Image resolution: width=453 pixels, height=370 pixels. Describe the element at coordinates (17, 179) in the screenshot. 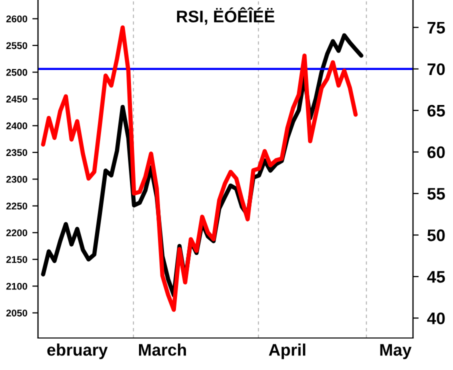

I see `y-tick-label: 2300` at that location.